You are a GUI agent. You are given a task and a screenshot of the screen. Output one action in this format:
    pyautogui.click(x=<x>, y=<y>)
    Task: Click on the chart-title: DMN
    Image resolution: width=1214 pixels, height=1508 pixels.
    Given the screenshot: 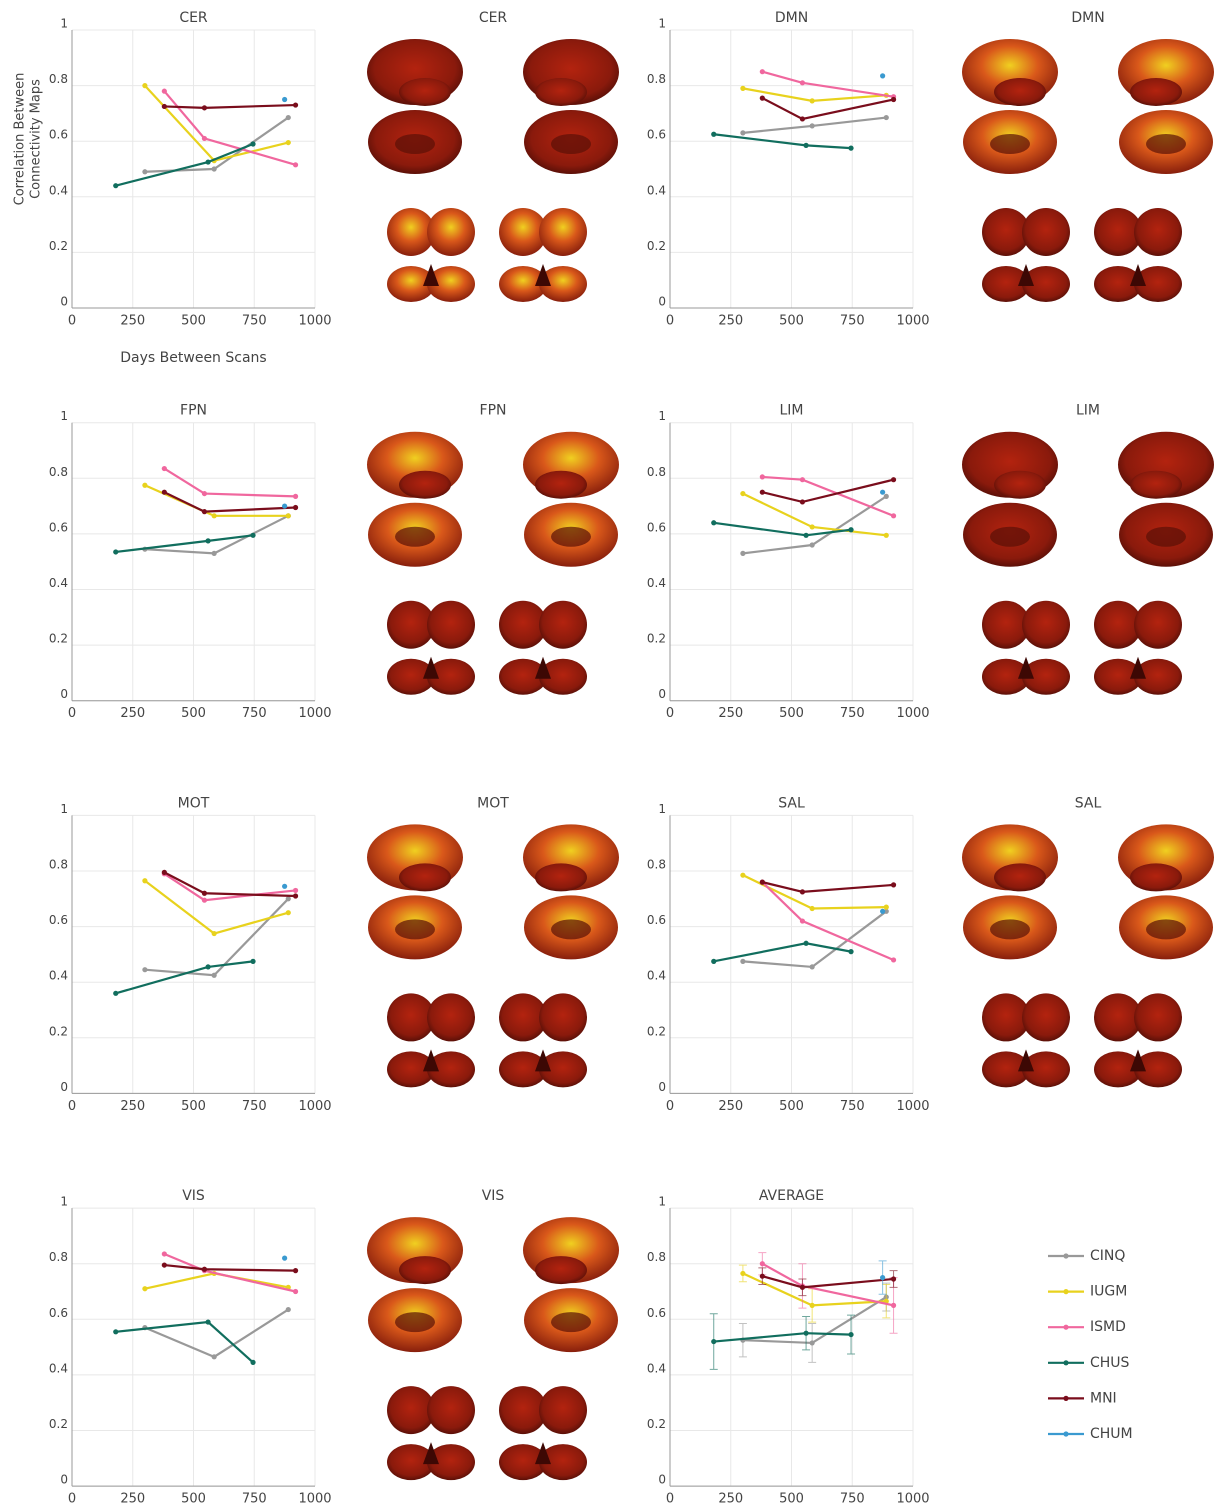 What is the action you would take?
    pyautogui.click(x=791, y=18)
    